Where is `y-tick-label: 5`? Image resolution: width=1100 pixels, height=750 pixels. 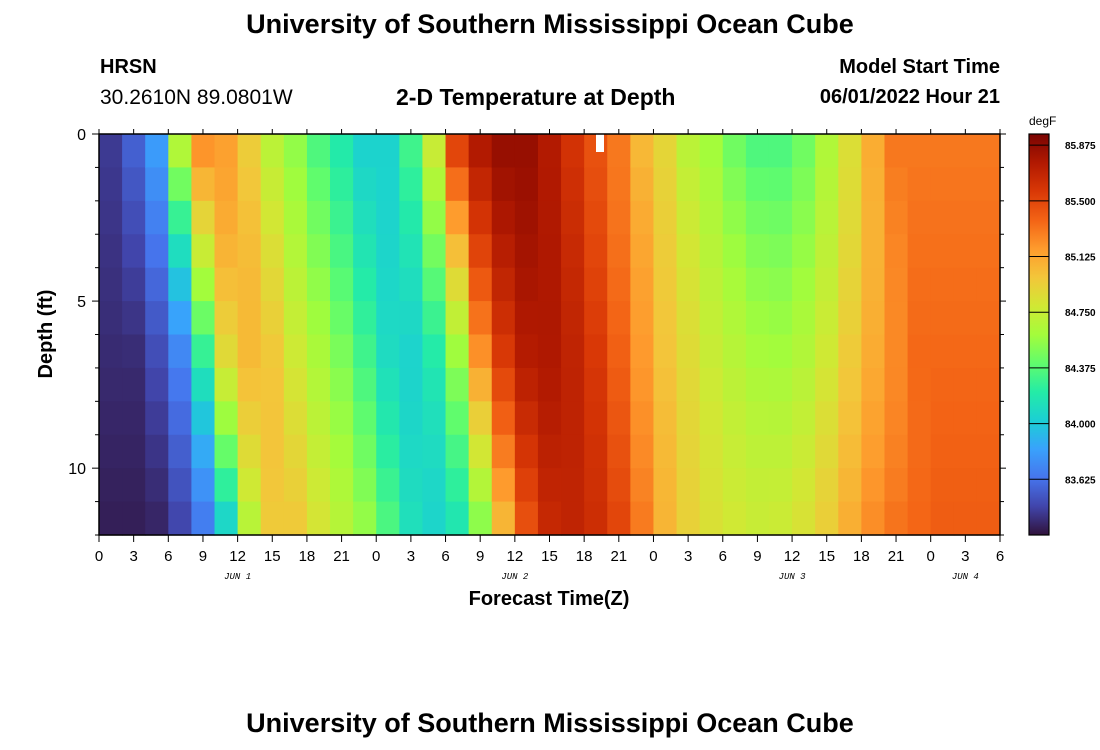
y-tick-label: 5 is located at coordinates (81, 302).